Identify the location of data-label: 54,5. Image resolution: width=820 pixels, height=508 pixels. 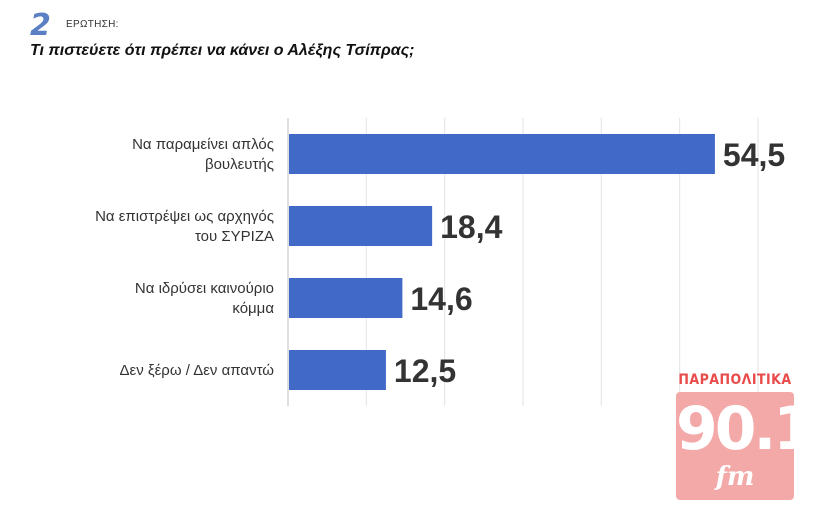
(754, 155).